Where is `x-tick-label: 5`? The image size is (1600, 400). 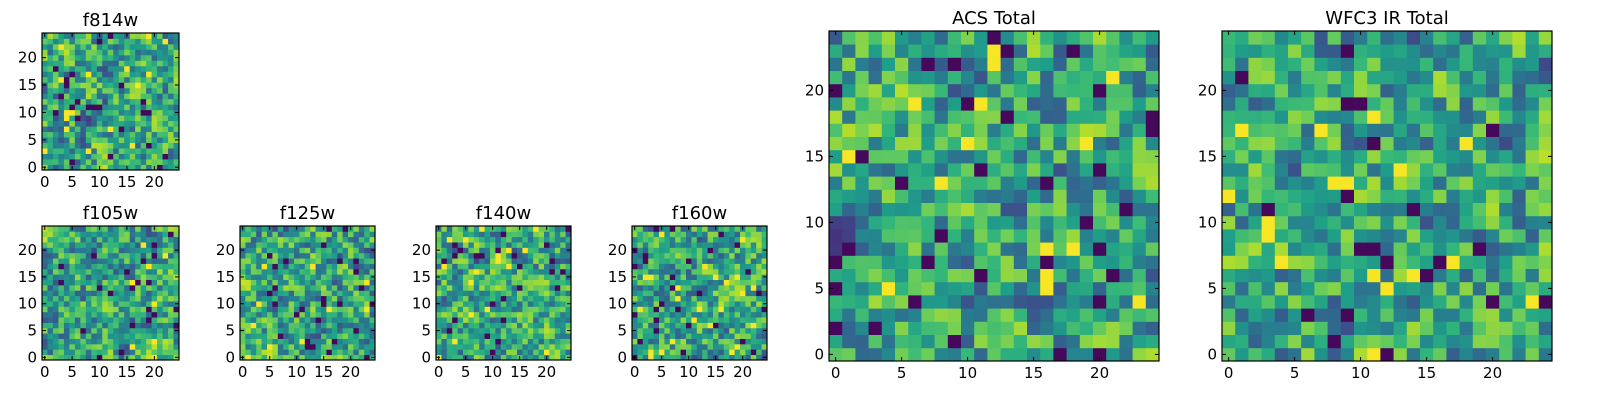
x-tick-label: 5 is located at coordinates (72, 372).